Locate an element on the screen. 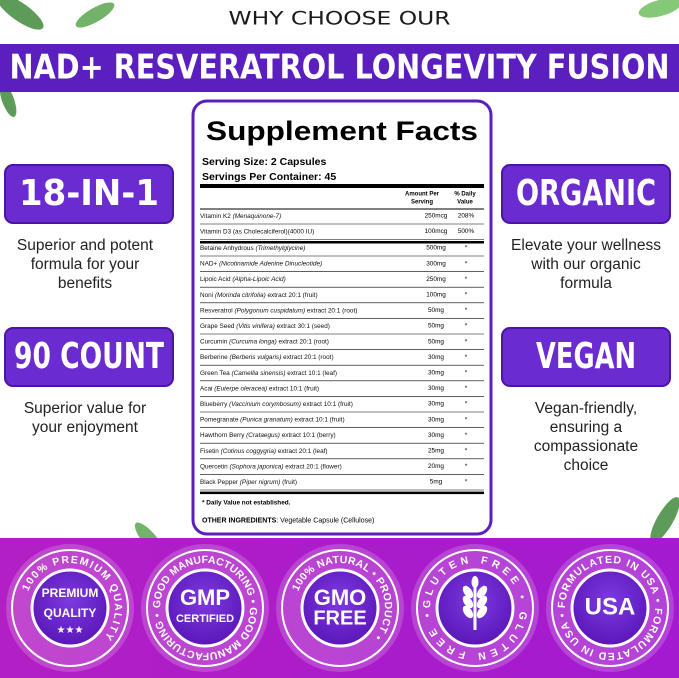  amount: 500mg is located at coordinates (436, 248).